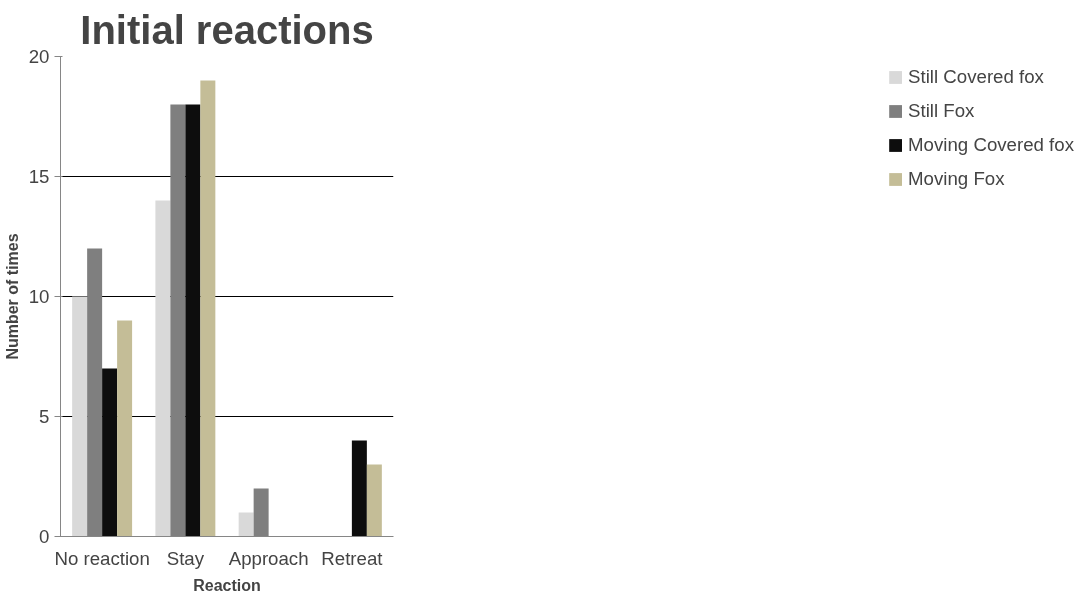  What do you see at coordinates (44, 416) in the screenshot?
I see `y-tick-label: 5` at bounding box center [44, 416].